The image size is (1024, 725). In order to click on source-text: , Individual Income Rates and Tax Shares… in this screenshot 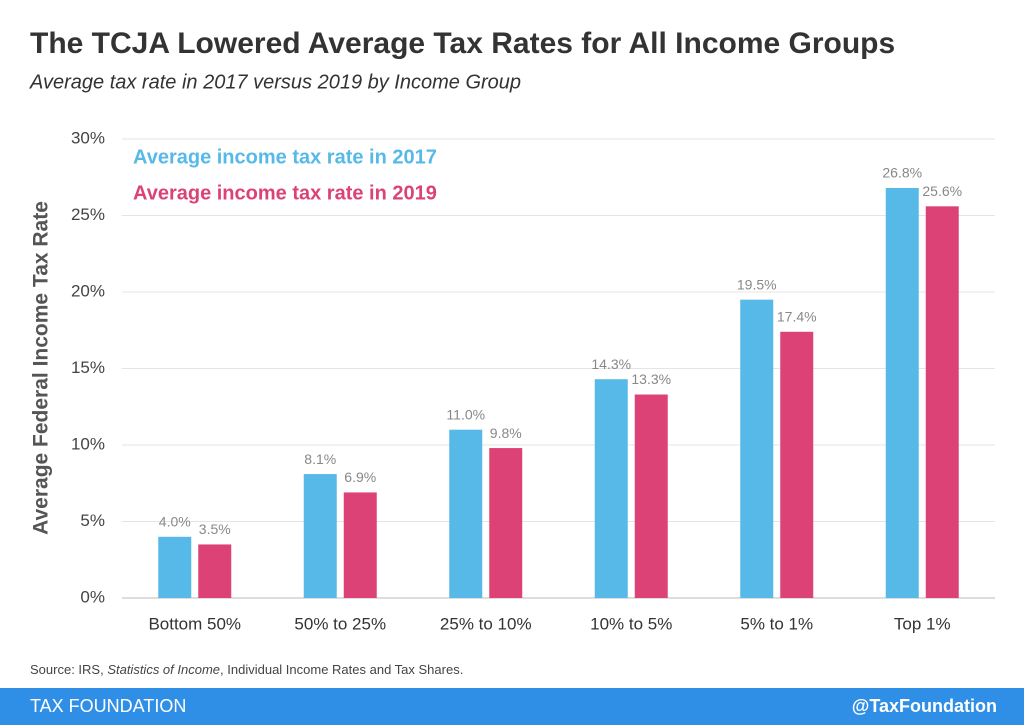, I will do `click(341, 669)`.